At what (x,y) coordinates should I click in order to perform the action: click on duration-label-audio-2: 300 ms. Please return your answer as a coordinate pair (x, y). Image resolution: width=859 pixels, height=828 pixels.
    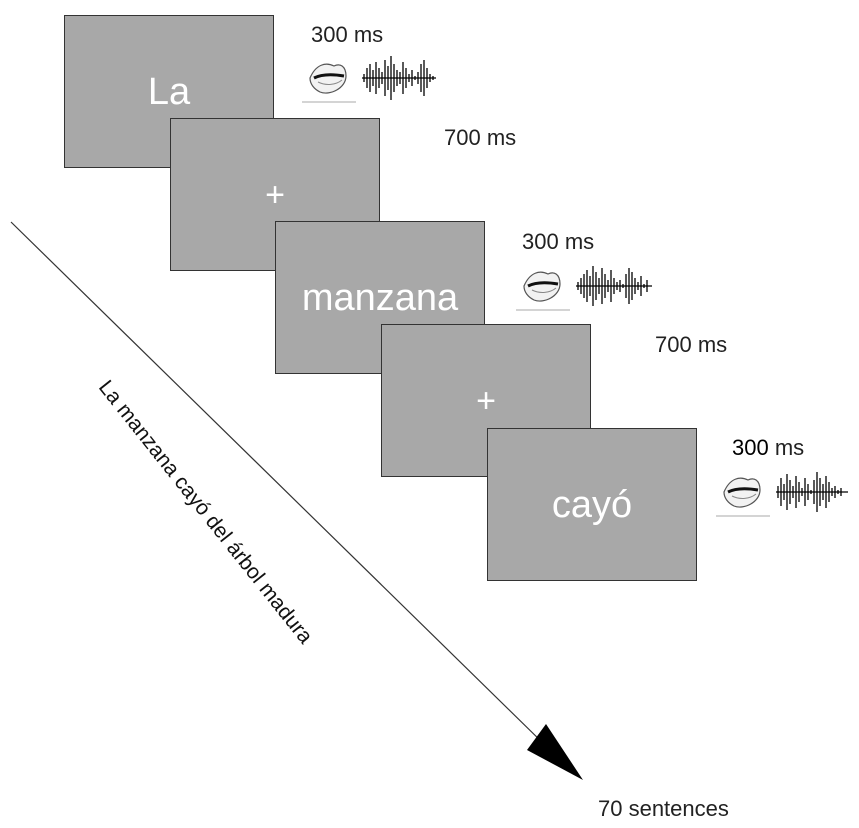
    Looking at the image, I should click on (558, 241).